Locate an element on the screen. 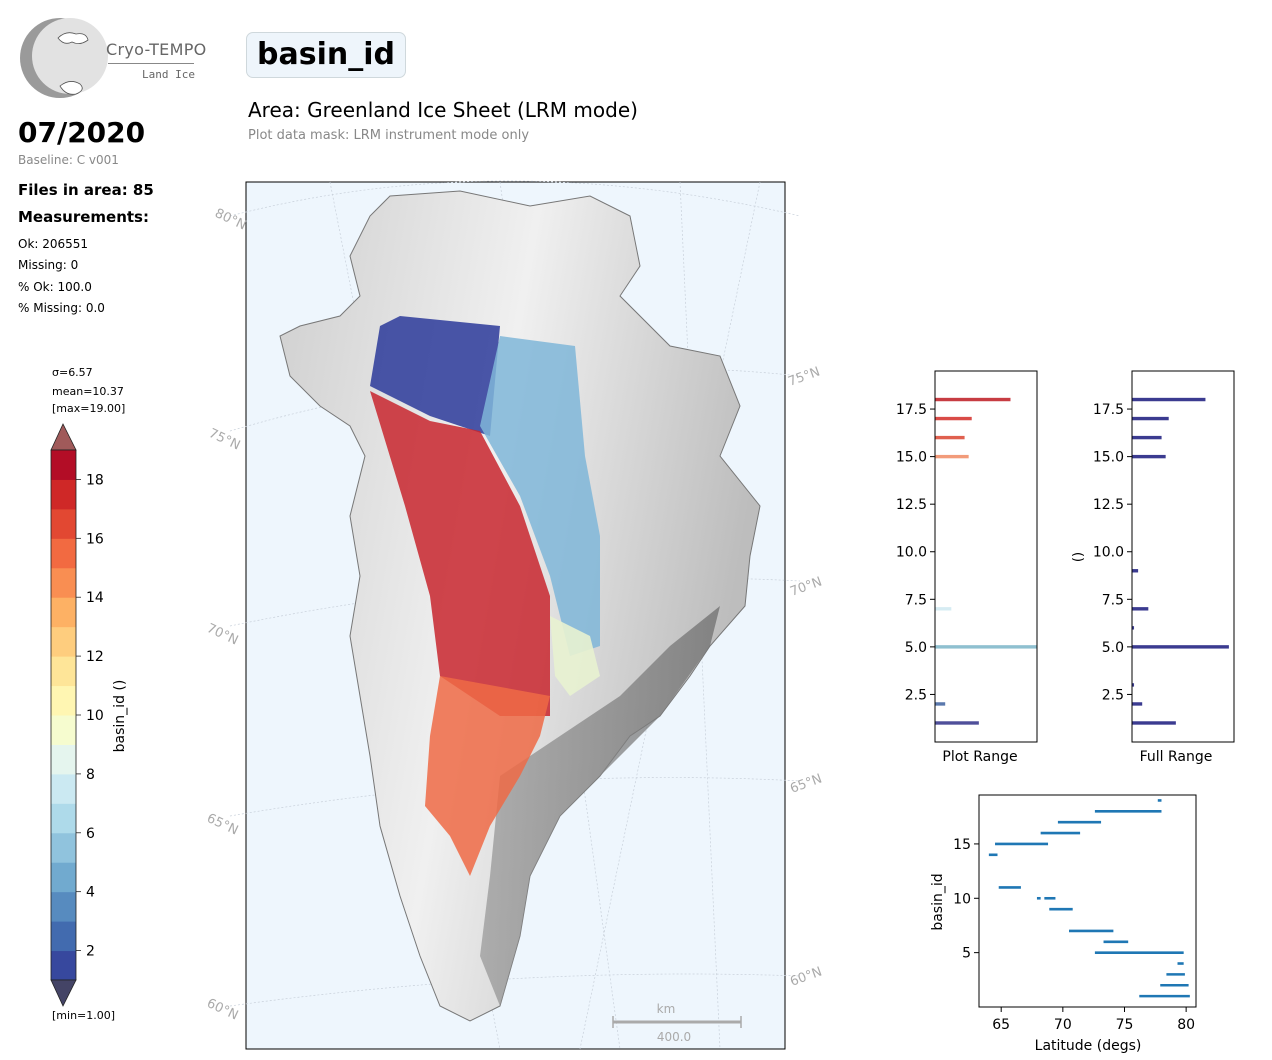 The width and height of the screenshot is (1272, 1060). latitude-xtick-label: 70 is located at coordinates (1063, 1025).